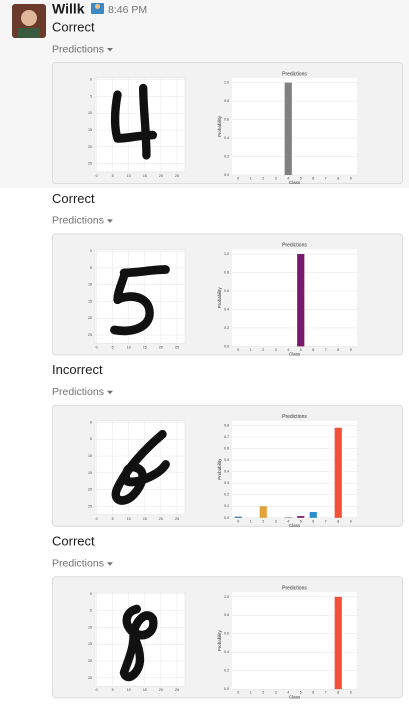  I want to click on x-tick-label: 4, so click(288, 521).